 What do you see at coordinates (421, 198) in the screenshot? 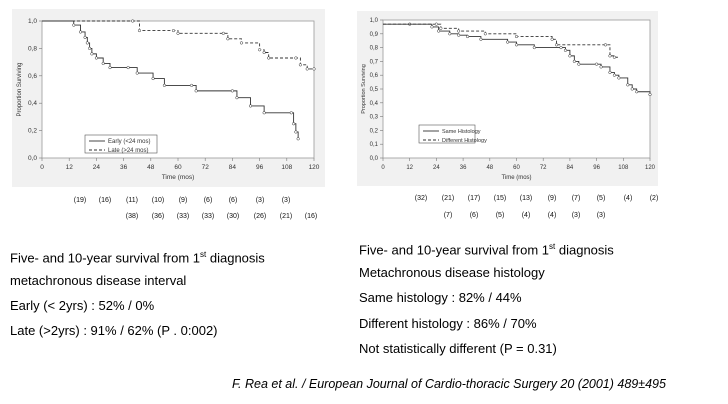
I see `at-risk-count: (32)` at bounding box center [421, 198].